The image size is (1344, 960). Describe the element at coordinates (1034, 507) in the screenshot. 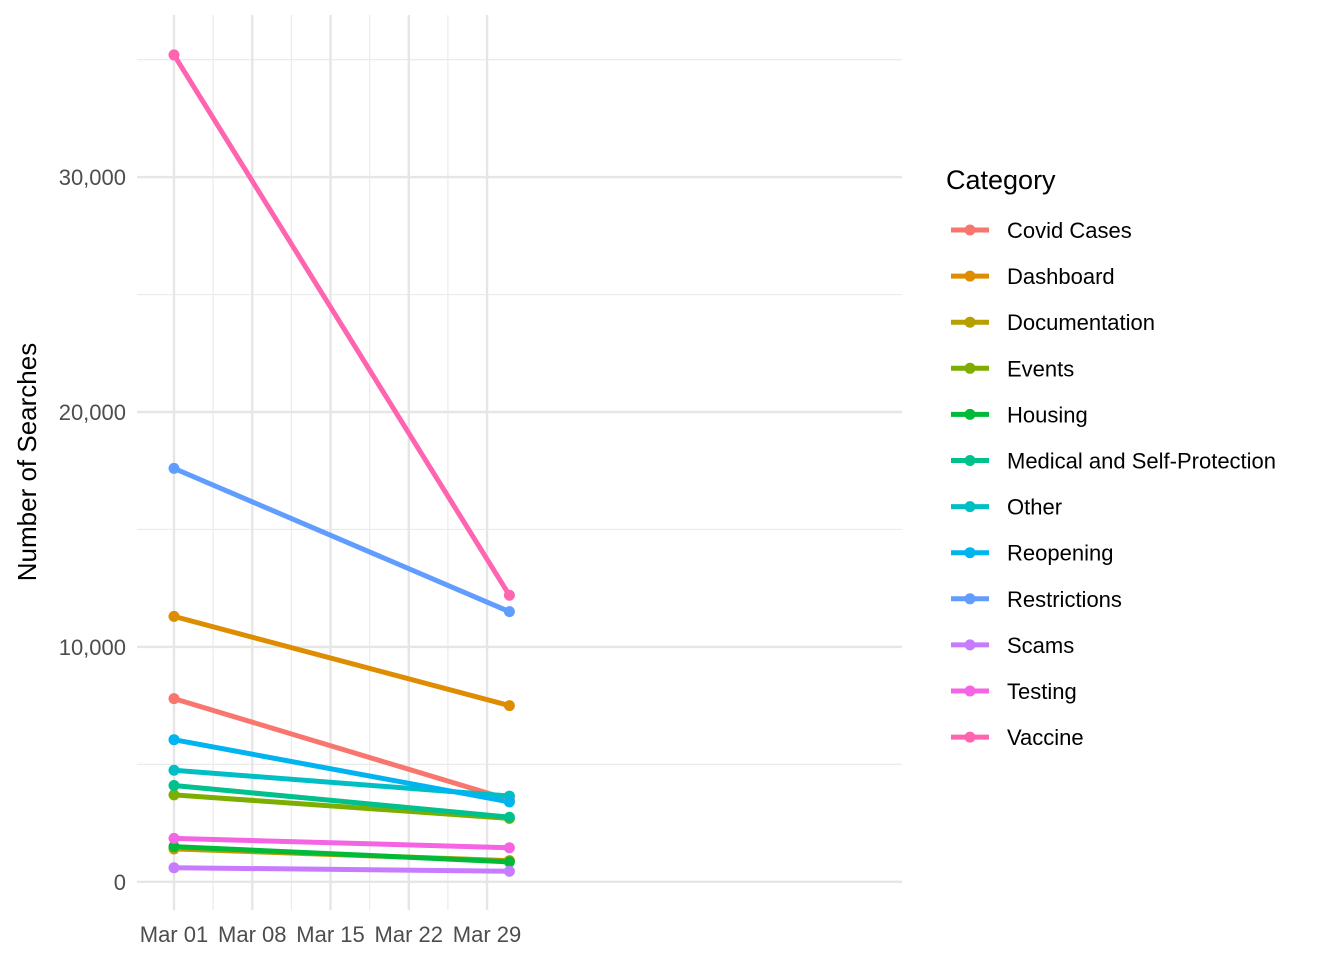

I see `legend-label-other: Other` at that location.